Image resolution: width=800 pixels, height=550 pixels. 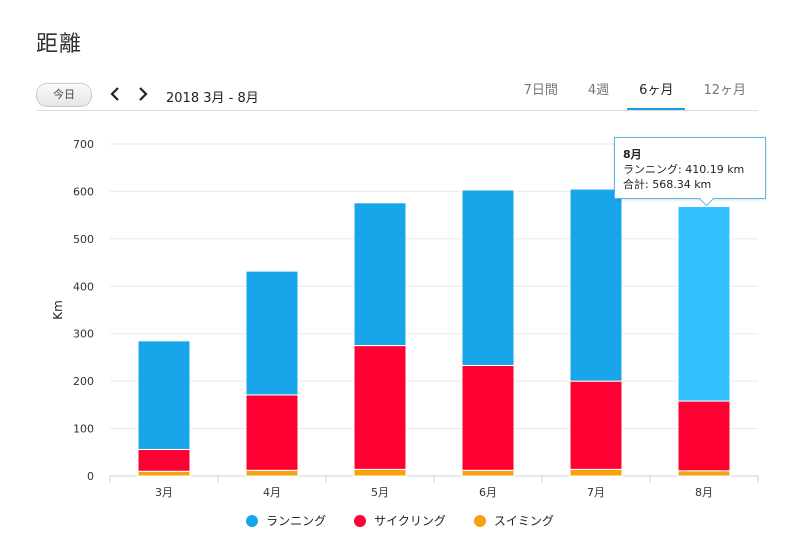 I want to click on y-axis-label: Km, so click(x=58, y=310).